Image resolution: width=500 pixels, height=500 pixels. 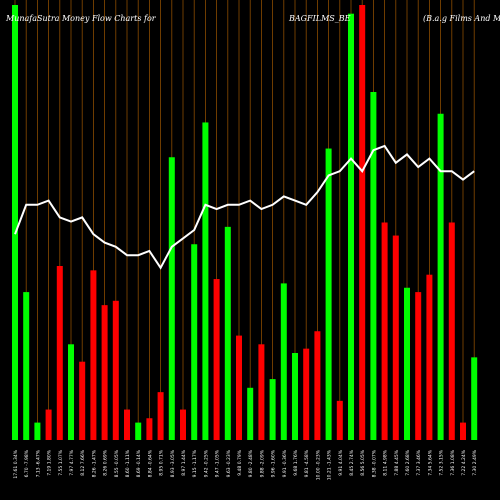 I want to click on x-tick-label: 9.96 -1.60%, so click(x=274, y=463).